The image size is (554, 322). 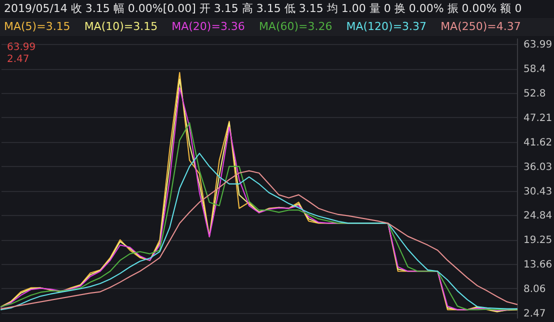 I want to click on text: MA(5)=3.15, so click(x=37, y=26).